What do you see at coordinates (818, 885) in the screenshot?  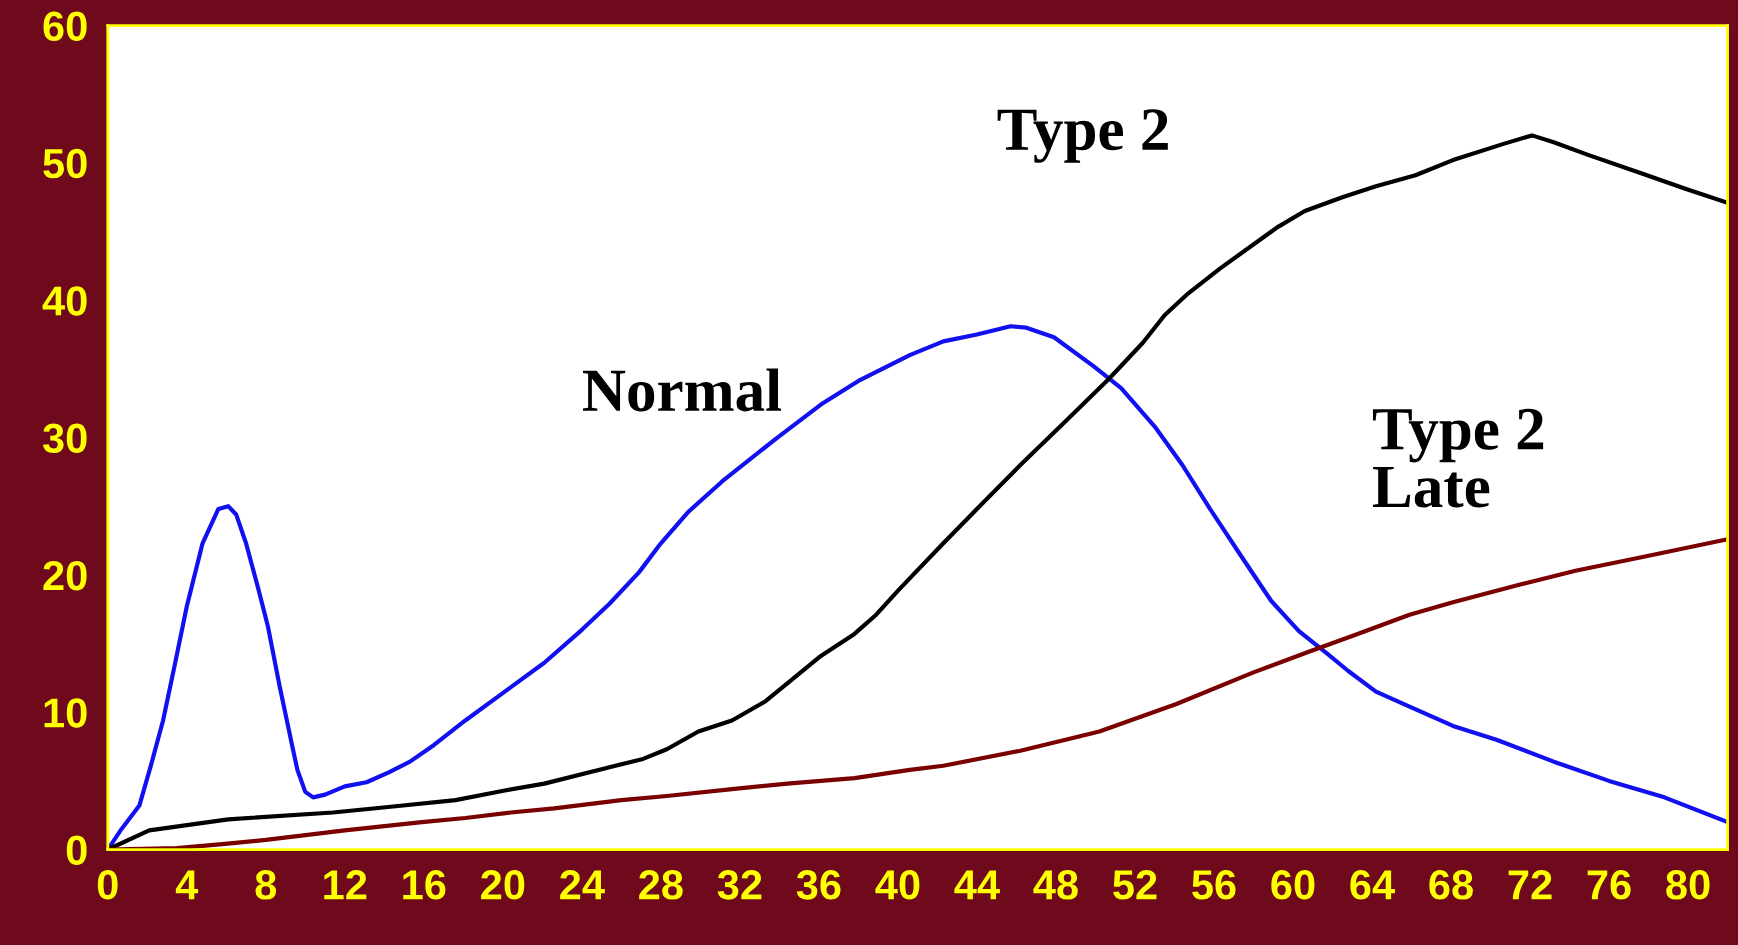 I see `x-tick-label: 36` at bounding box center [818, 885].